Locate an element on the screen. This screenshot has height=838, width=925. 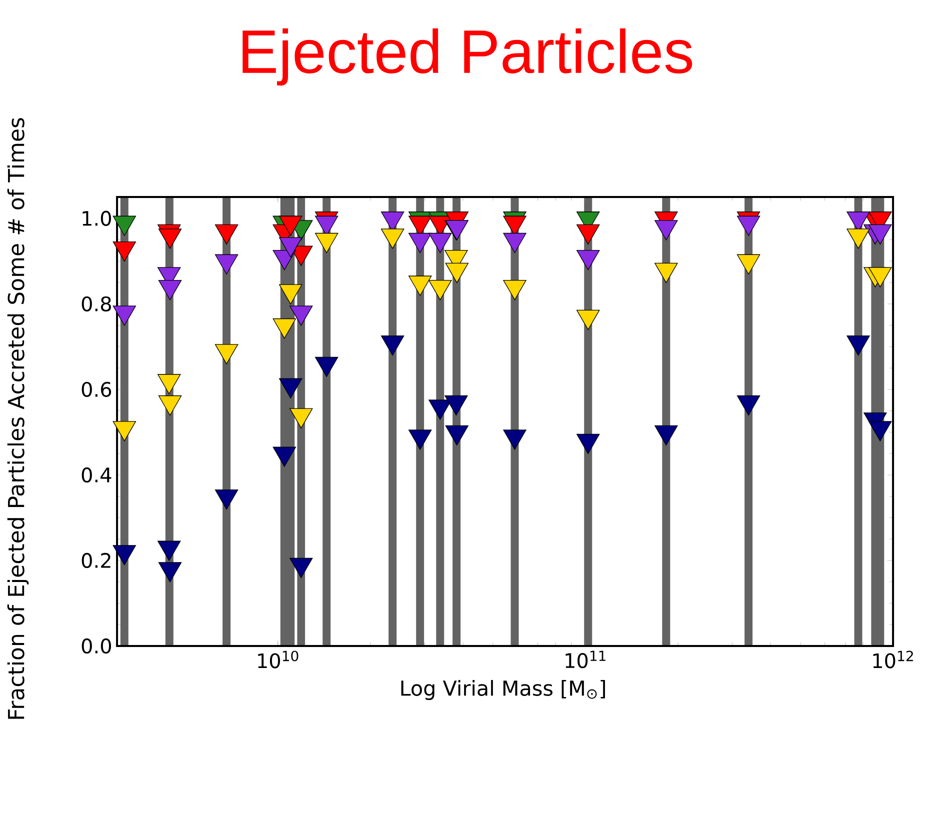
y-axis-title: Fraction of Ejected Particles Accreted Some # of Times is located at coordinates (18, 418).